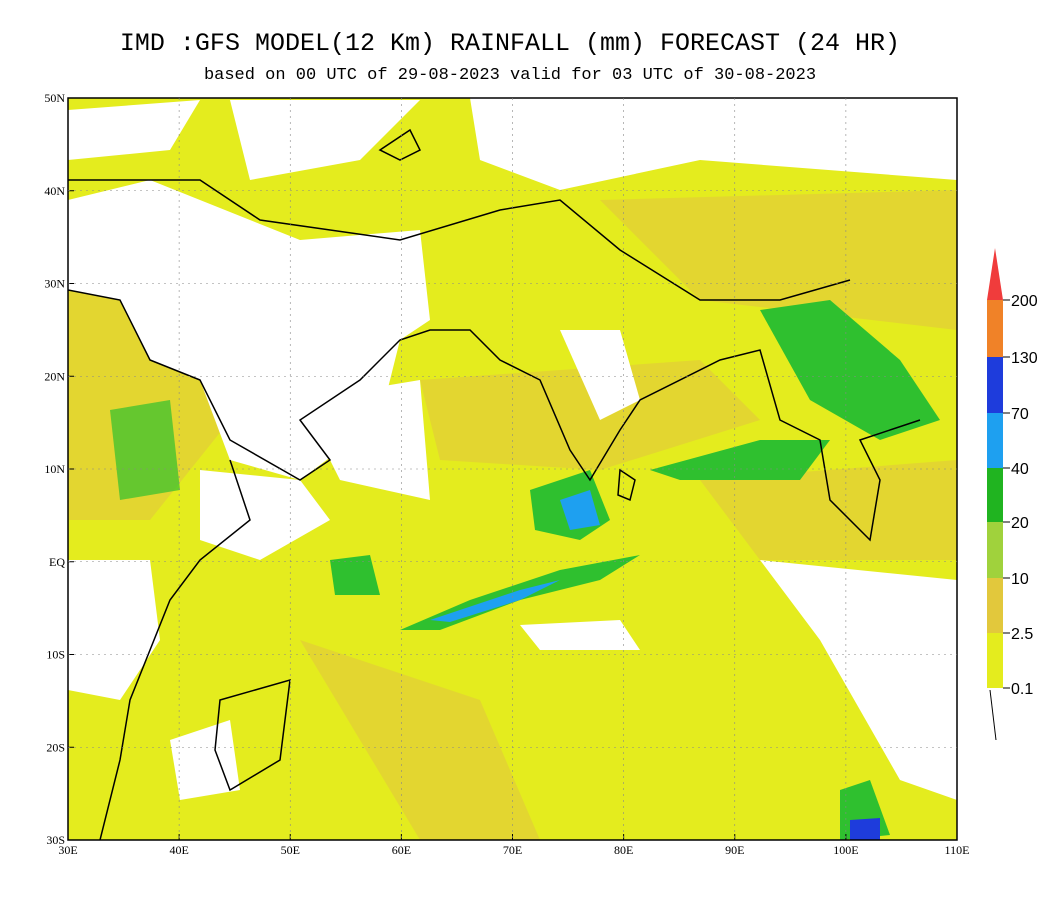 Image resolution: width=1046 pixels, height=910 pixels. What do you see at coordinates (1022, 634) in the screenshot?
I see `legend-label: 2.5` at bounding box center [1022, 634].